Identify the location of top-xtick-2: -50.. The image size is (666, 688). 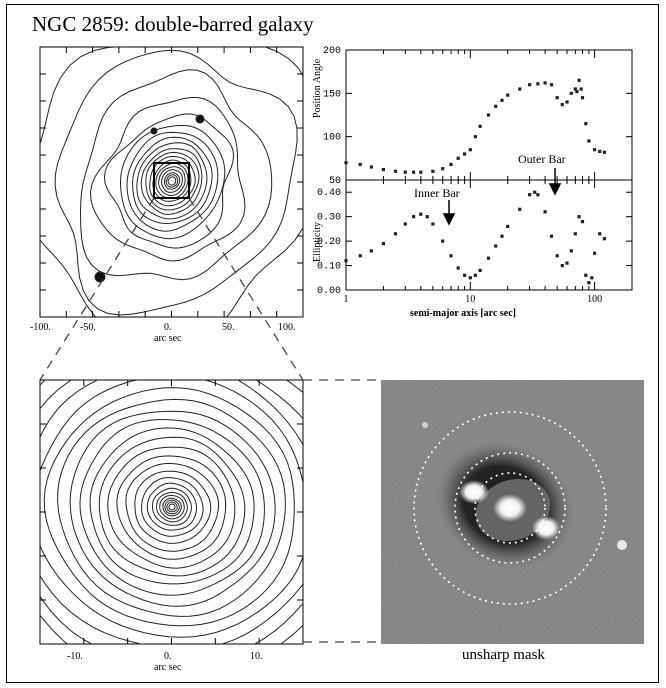
(88, 327).